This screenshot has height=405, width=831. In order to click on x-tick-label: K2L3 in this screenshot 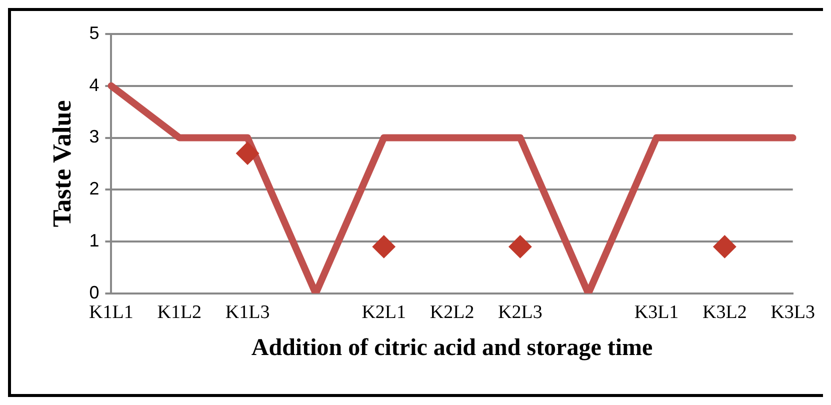, I will do `click(520, 312)`.